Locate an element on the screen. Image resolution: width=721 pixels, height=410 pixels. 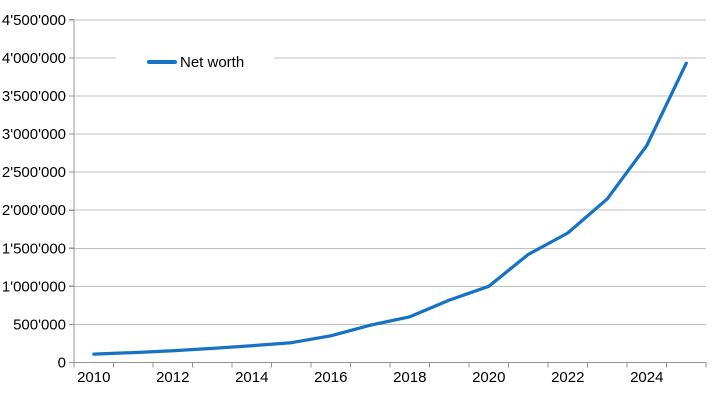
x-axis-label: 2014 is located at coordinates (251, 377).